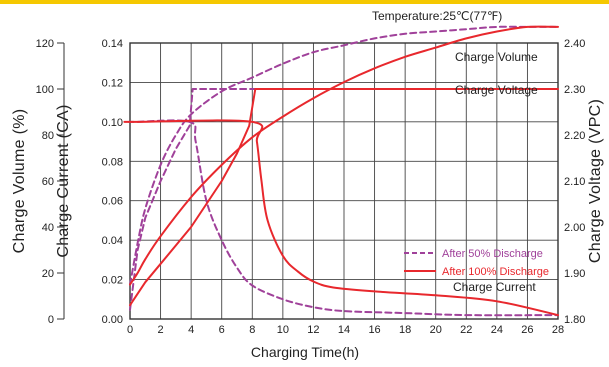  Describe the element at coordinates (558, 330) in the screenshot. I see `x-tick-label: 28` at that location.